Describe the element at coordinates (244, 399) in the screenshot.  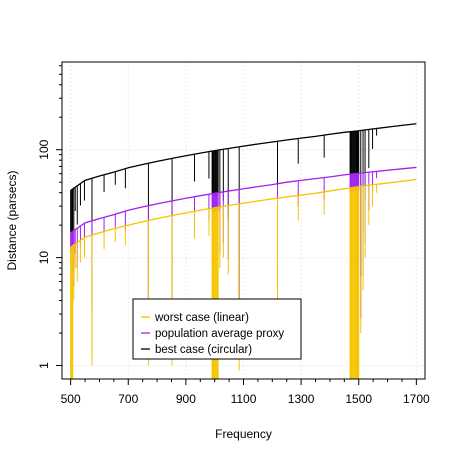
I see `x-tick-label: 1100` at that location.